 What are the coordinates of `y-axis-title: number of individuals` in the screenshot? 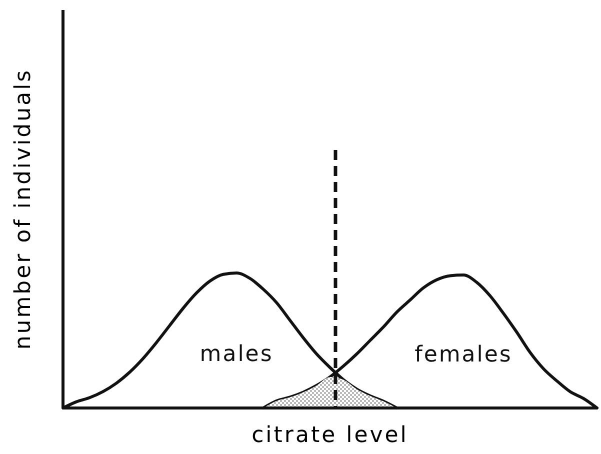 It's located at (23, 209).